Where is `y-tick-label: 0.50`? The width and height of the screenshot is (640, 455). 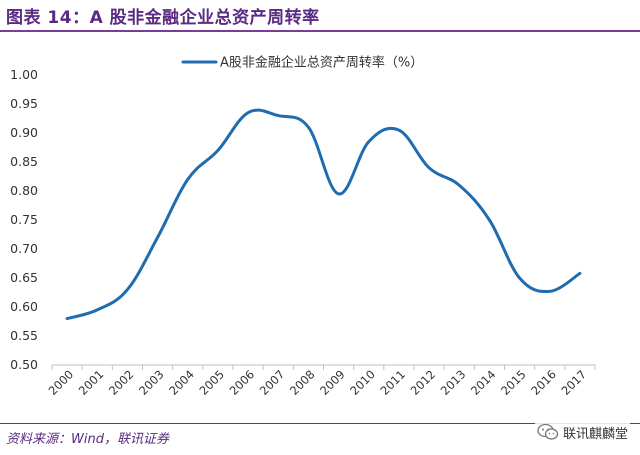
y-tick-label: 0.50 is located at coordinates (24, 364).